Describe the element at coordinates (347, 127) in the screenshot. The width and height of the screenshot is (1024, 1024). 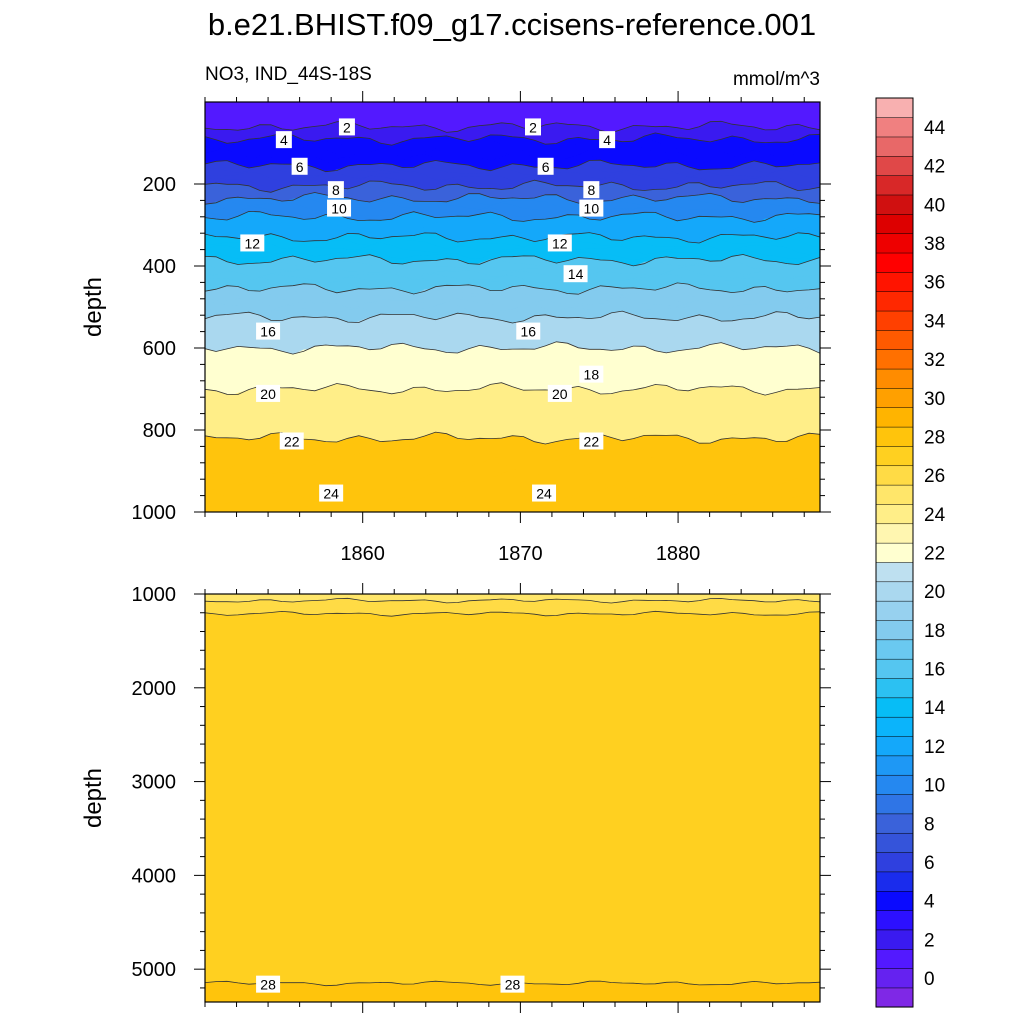
I see `svg-text: 2` at that location.